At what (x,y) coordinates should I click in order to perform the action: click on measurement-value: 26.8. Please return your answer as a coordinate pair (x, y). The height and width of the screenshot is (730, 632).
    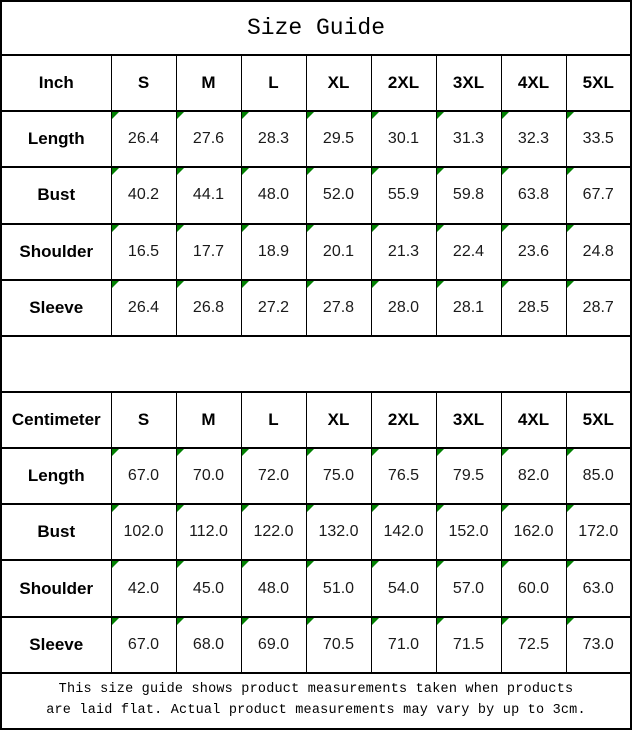
    Looking at the image, I should click on (208, 307).